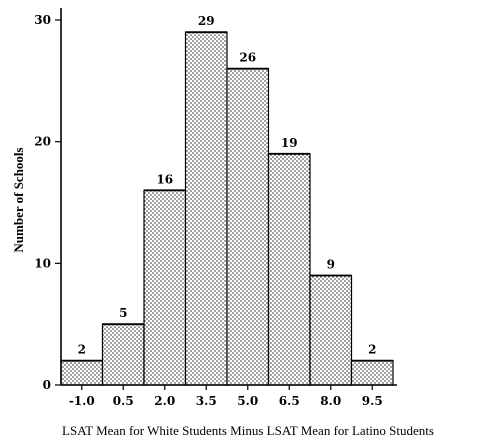 The width and height of the screenshot is (483, 443). I want to click on y-axis-title: Number of Schools, so click(18, 199).